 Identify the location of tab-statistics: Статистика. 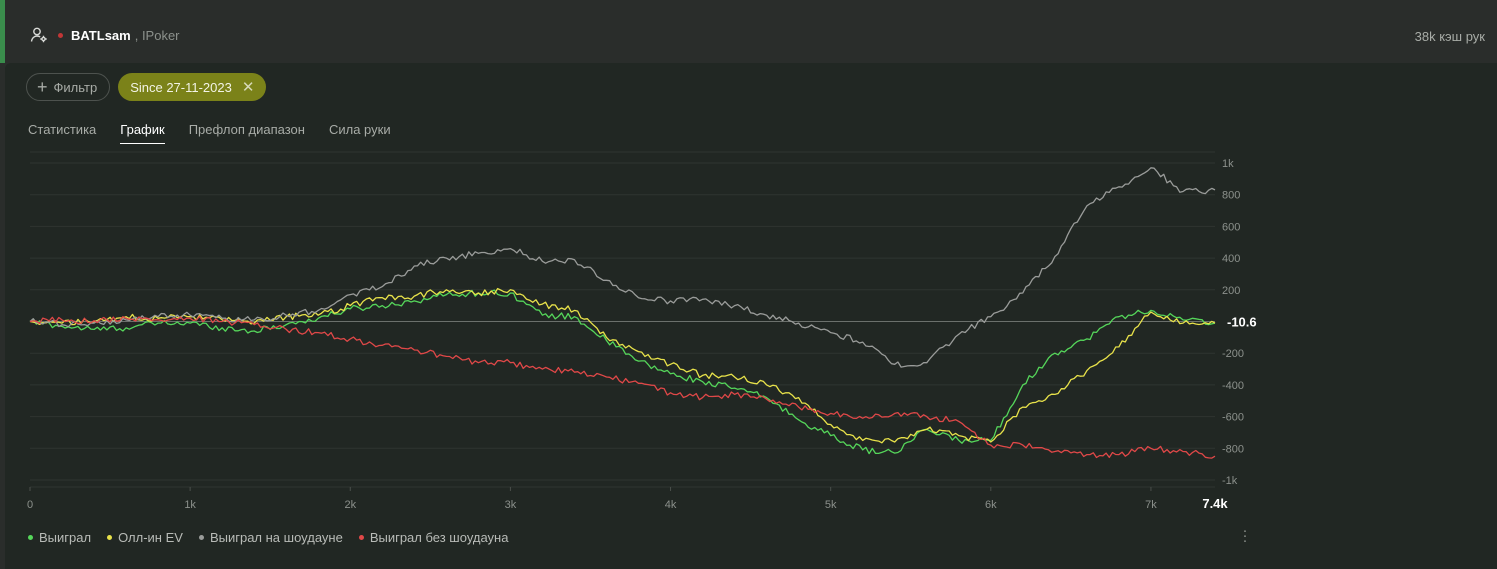
(62, 129).